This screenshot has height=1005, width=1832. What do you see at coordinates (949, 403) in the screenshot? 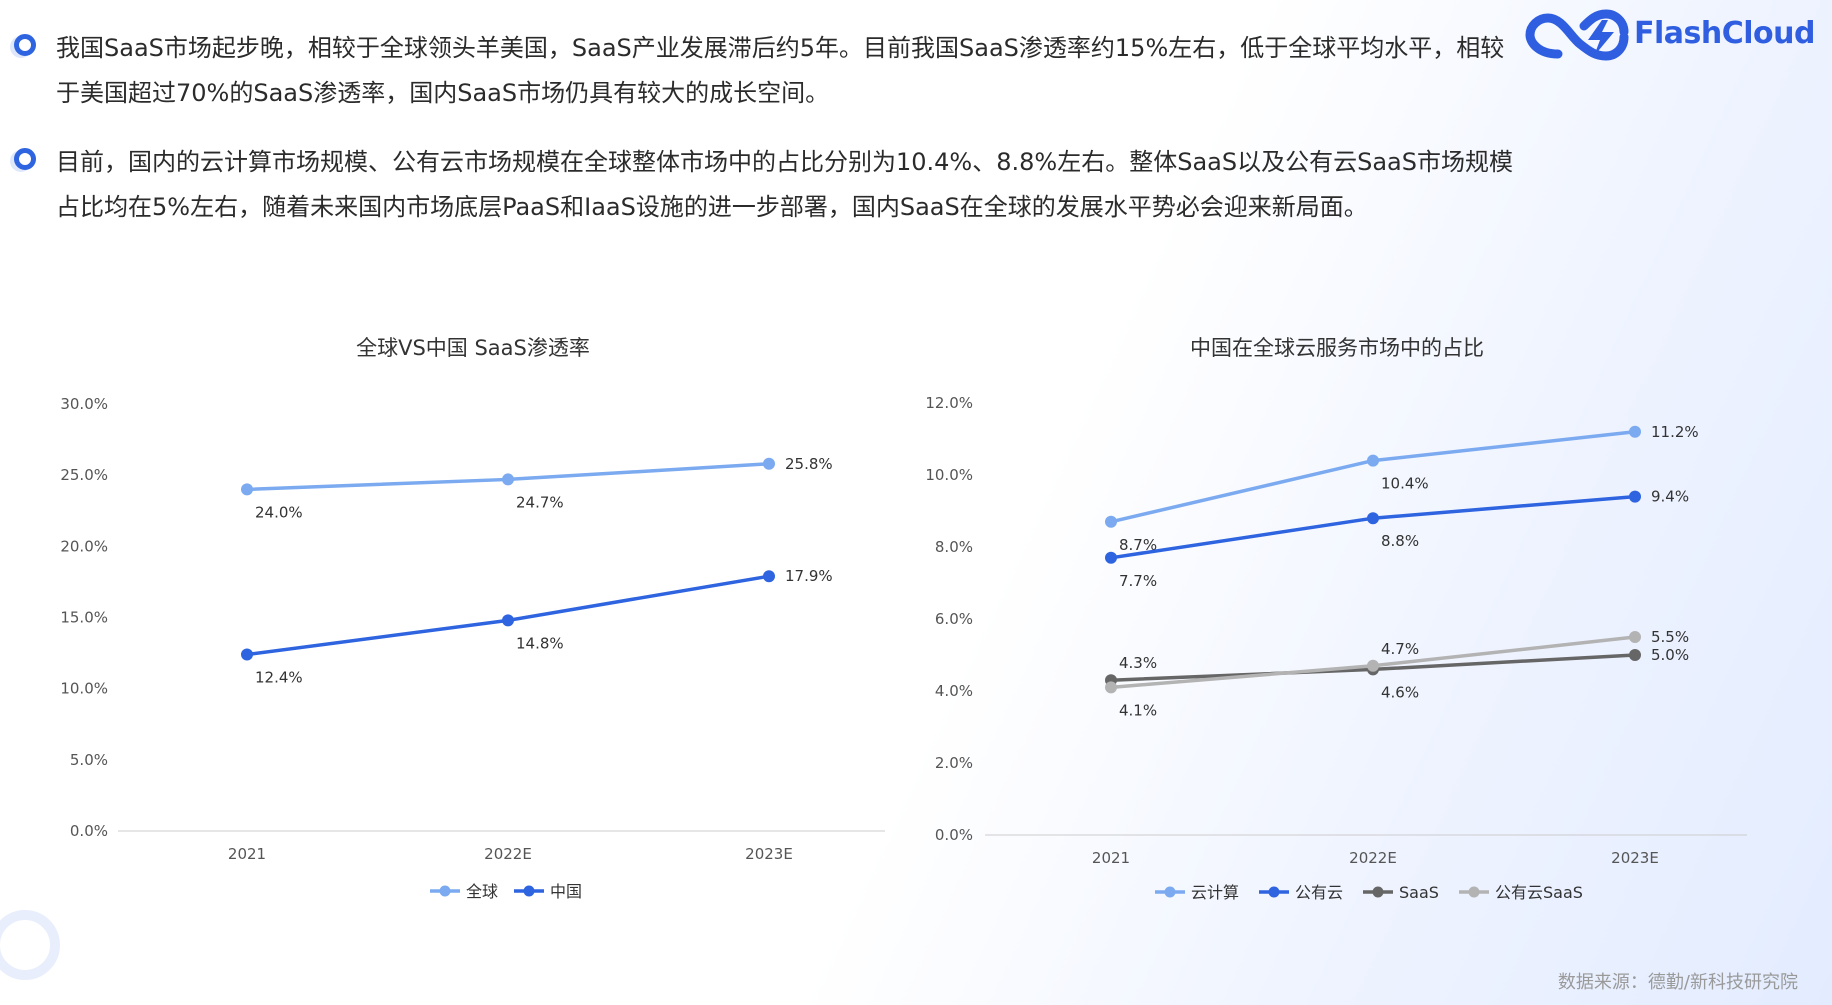
I see `y-tick-label: 12.0%` at bounding box center [949, 403].